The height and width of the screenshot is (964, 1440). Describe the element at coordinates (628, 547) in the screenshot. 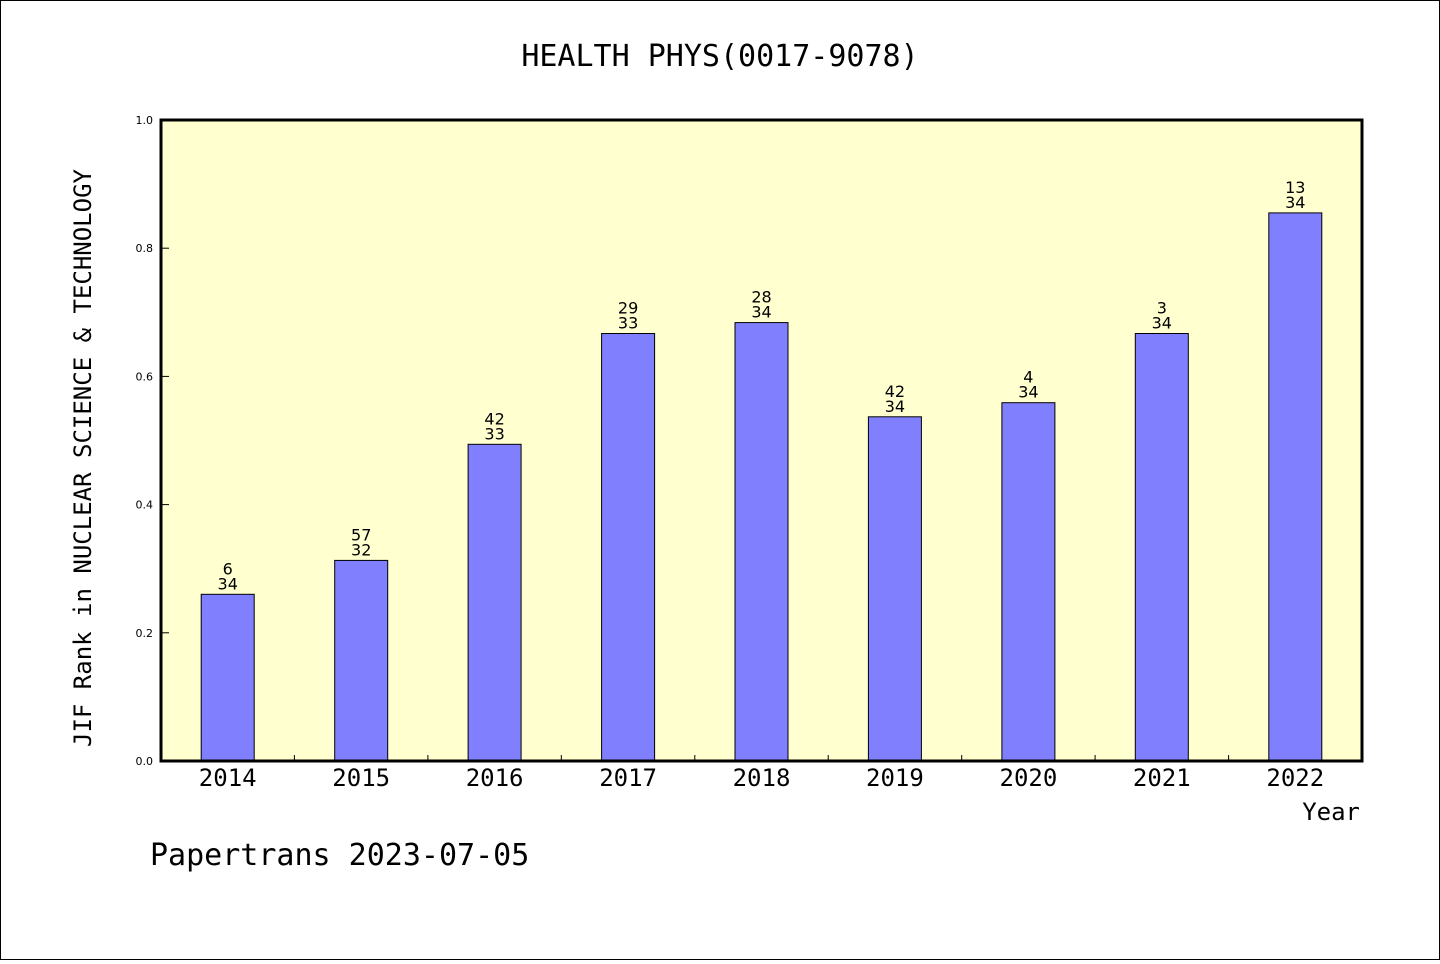

I see `bar-2017` at that location.